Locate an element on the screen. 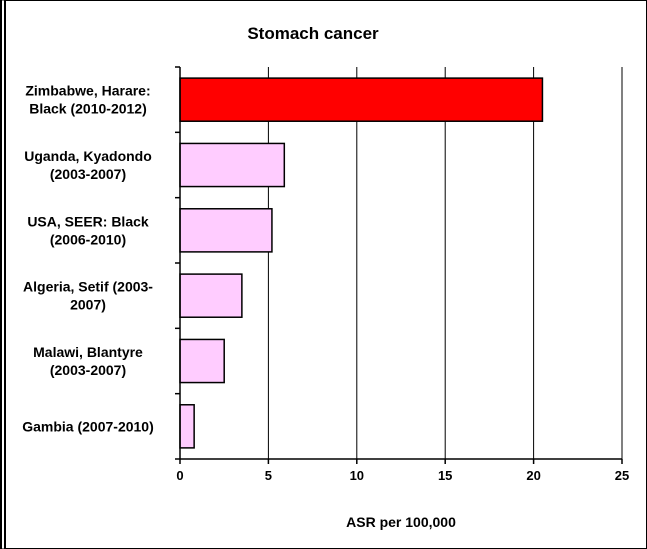 Image resolution: width=647 pixels, height=549 pixels. category-label: Uganda, Kyadondo (2003-2007) is located at coordinates (88, 165).